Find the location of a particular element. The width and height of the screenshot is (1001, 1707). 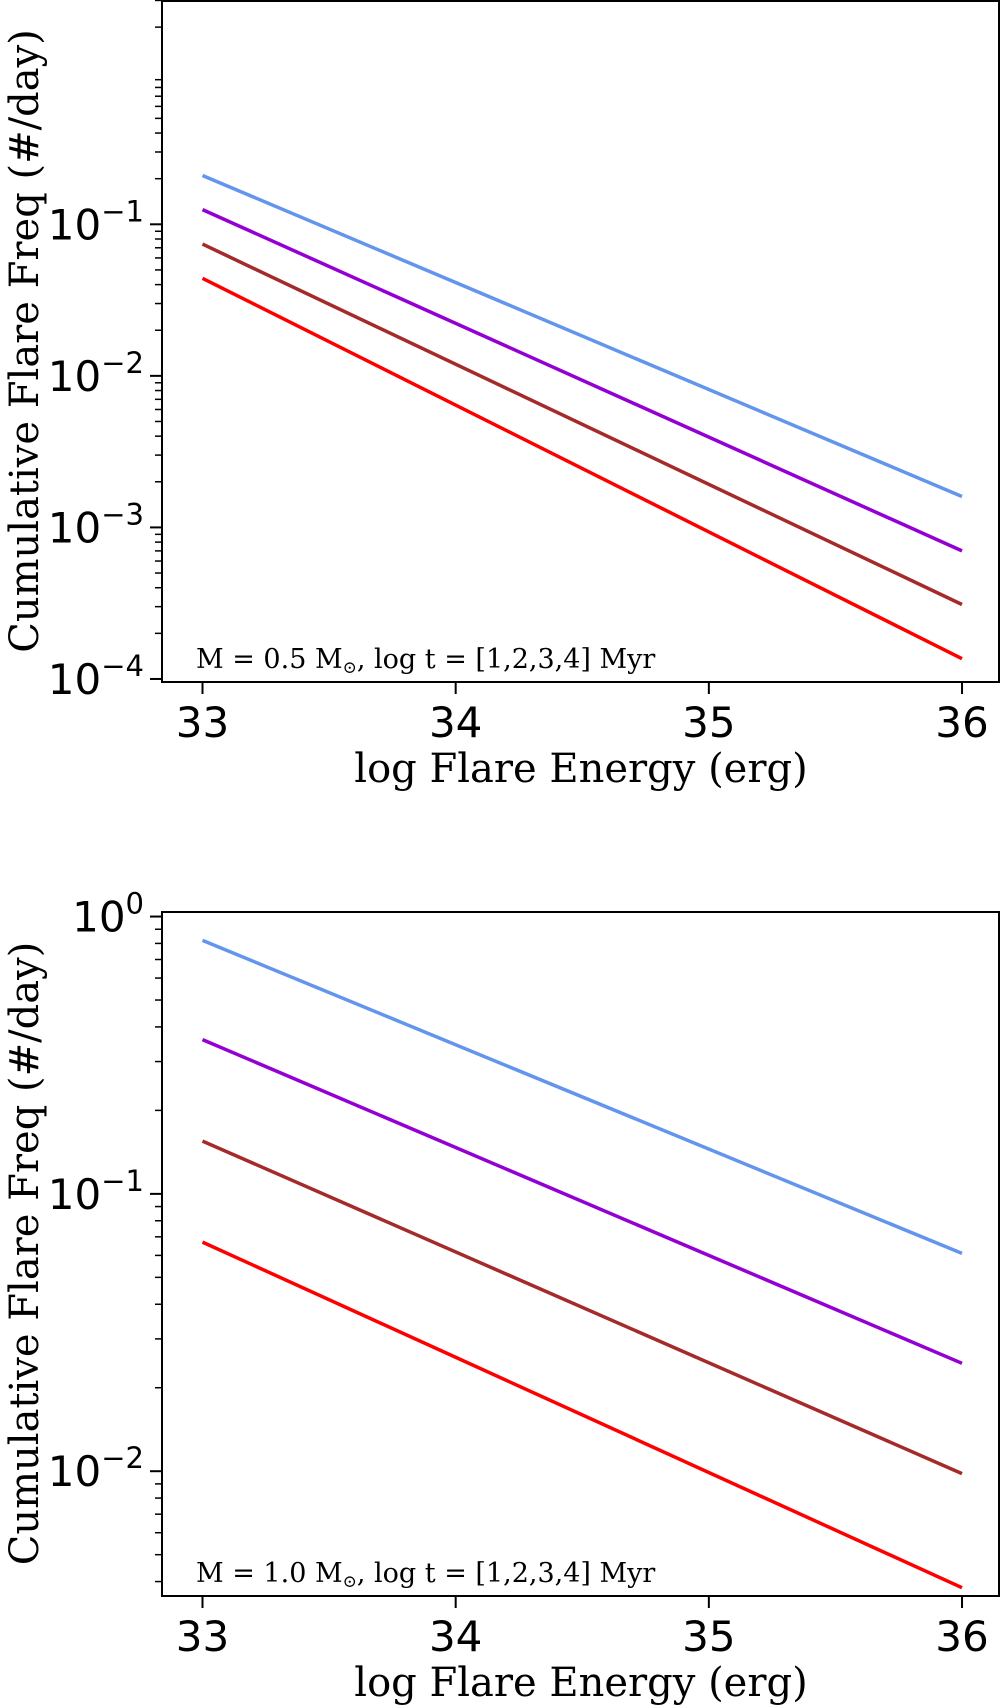

panel-2-x-tick-label: 34 is located at coordinates (455, 1636).